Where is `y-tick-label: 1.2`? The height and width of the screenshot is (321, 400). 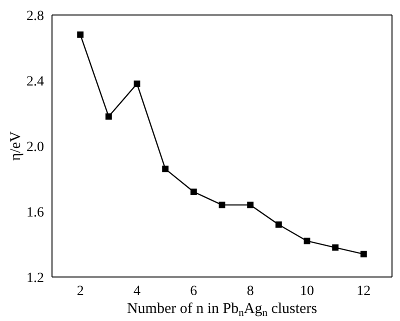 y-tick-label: 1.2 is located at coordinates (35, 278).